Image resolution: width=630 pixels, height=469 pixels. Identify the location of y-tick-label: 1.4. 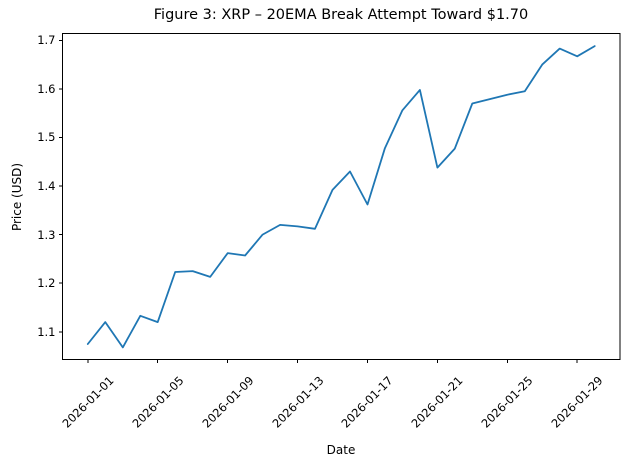
(46, 186).